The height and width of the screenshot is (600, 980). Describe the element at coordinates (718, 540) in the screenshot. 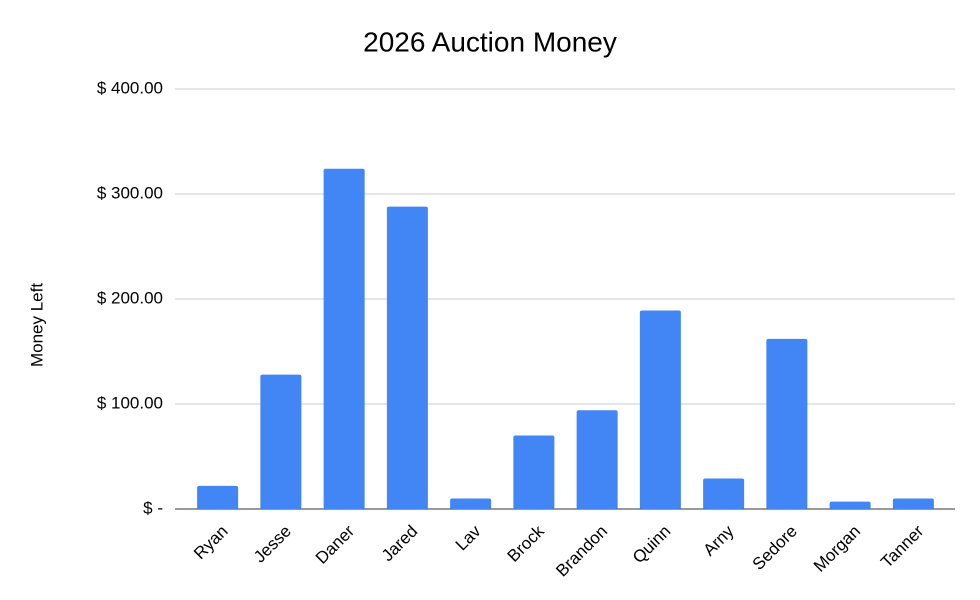

I see `x-tick-label: Arny` at that location.